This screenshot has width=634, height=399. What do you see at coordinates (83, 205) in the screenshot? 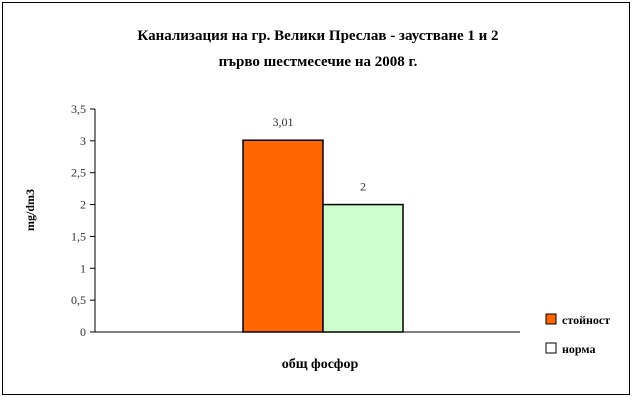
I see `y-tick-label: 2` at bounding box center [83, 205].